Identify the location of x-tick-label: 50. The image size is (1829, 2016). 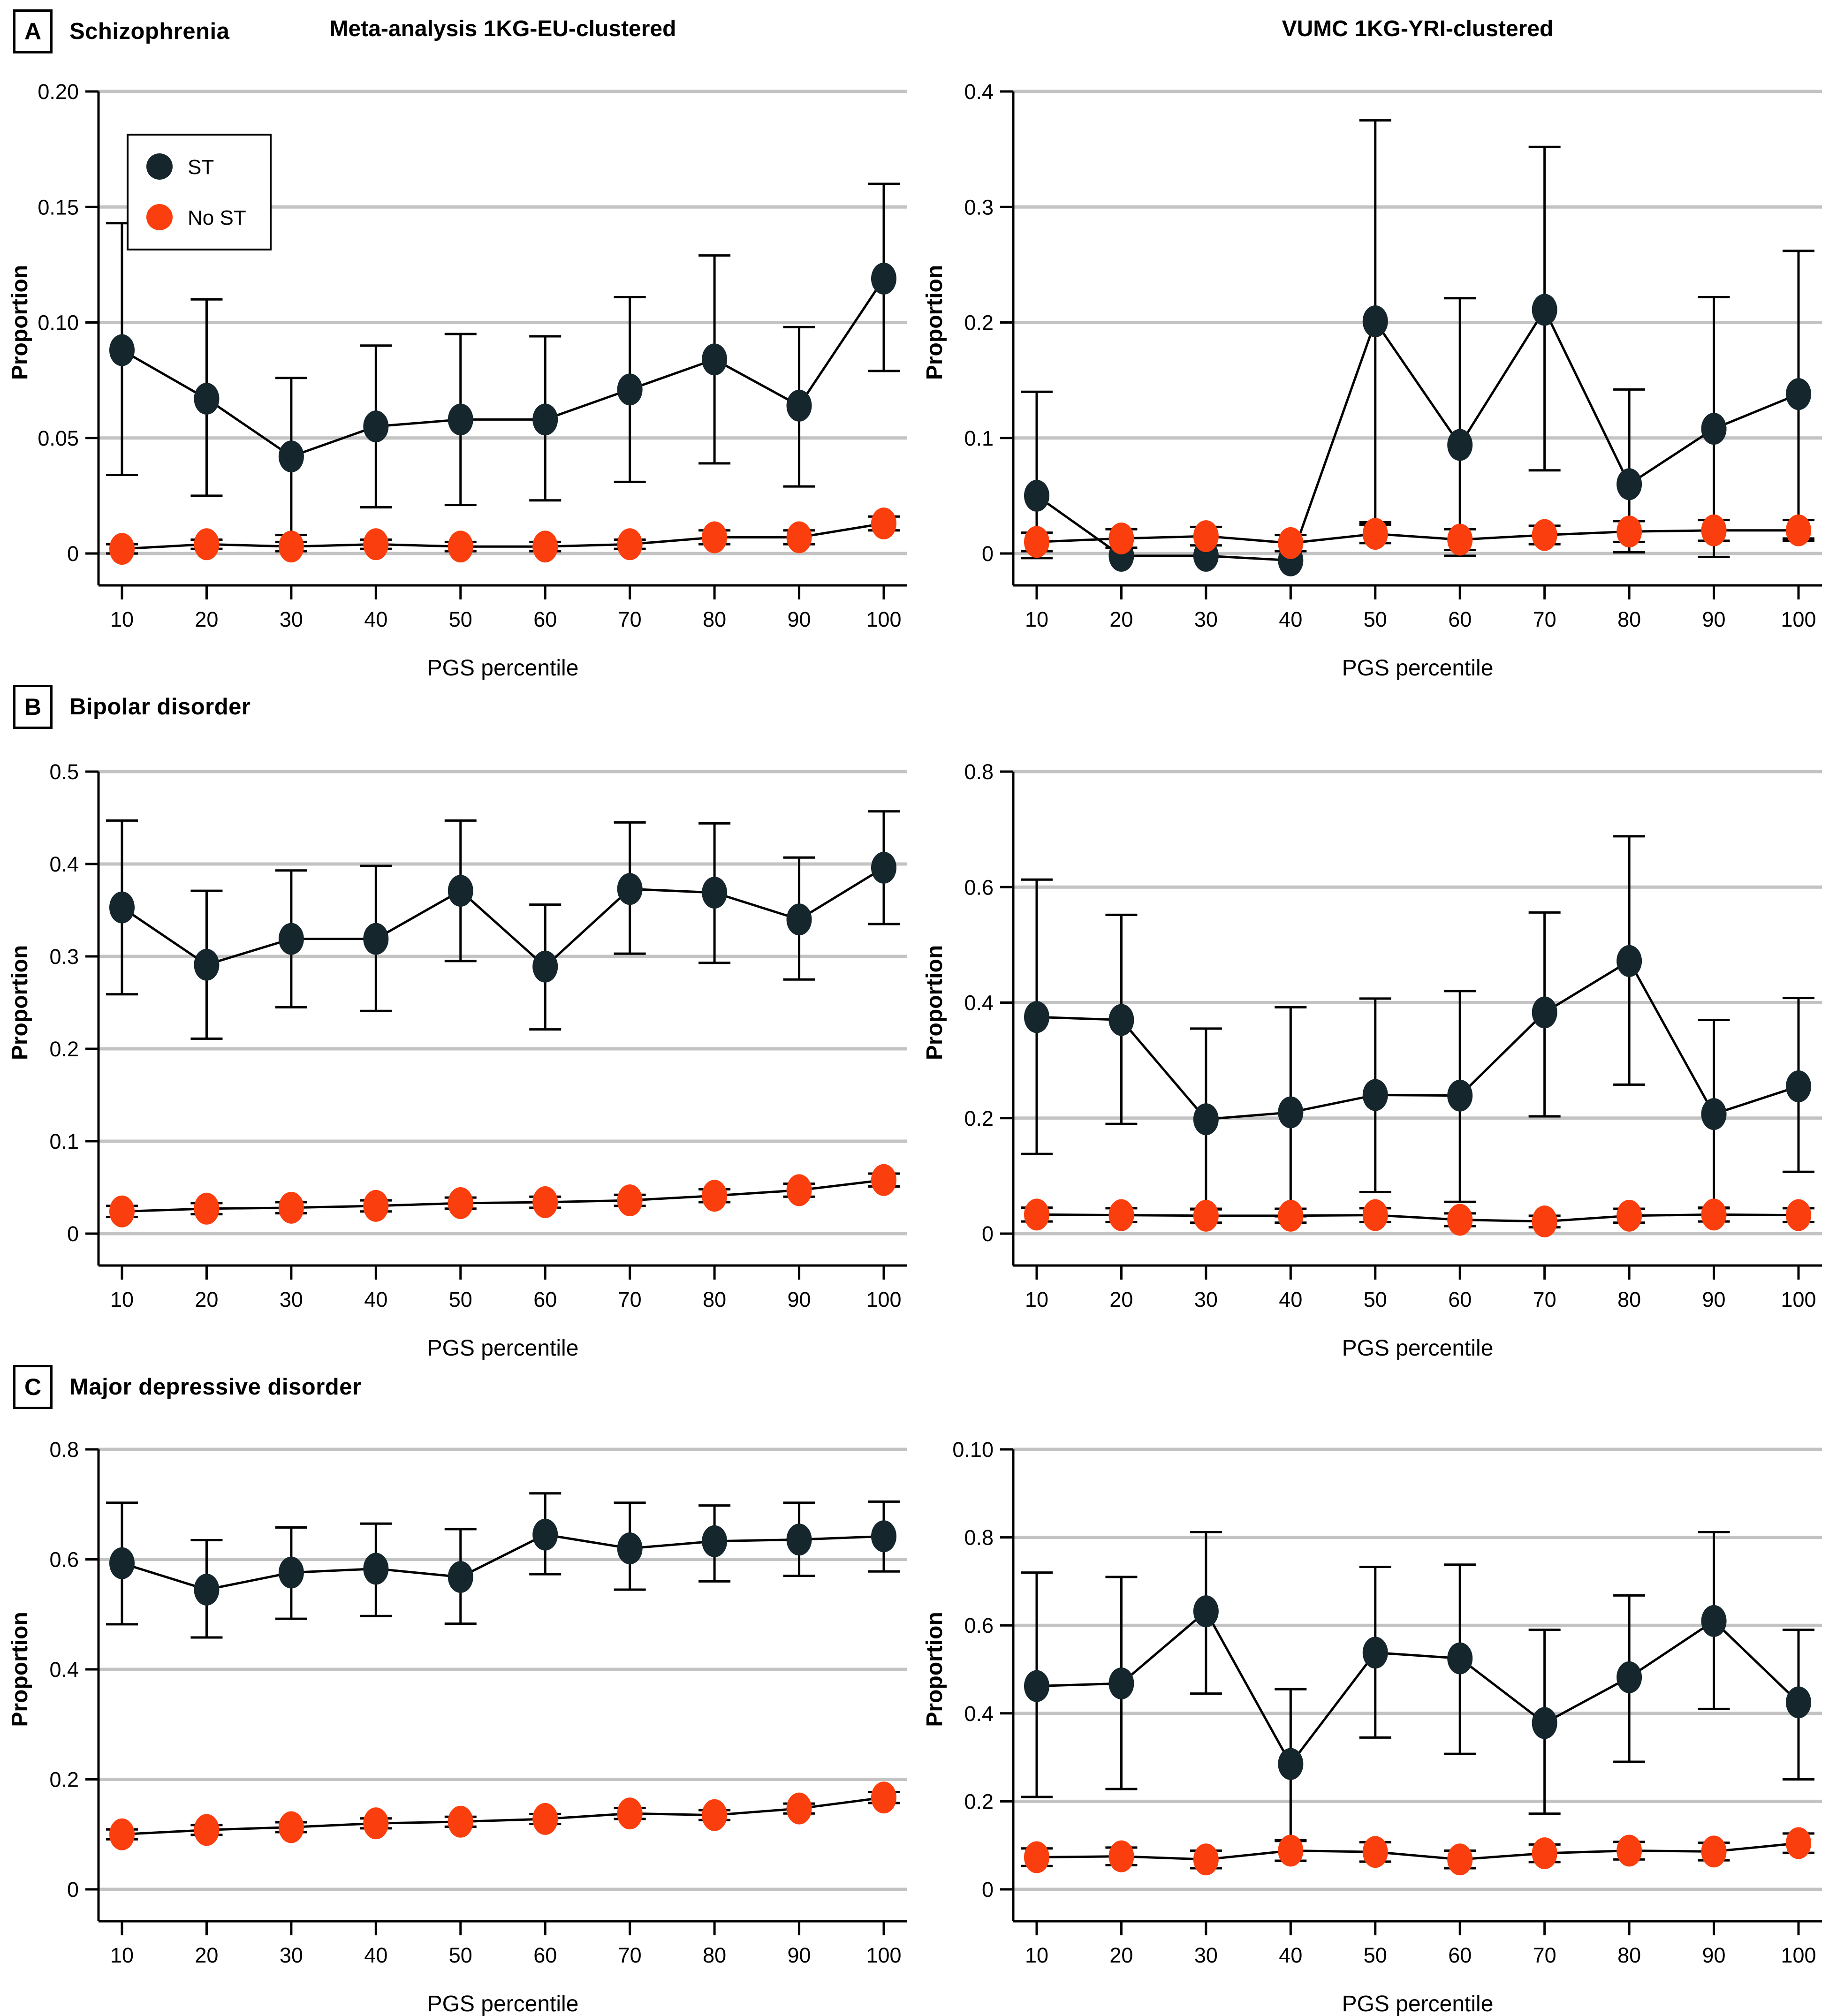
(1376, 619).